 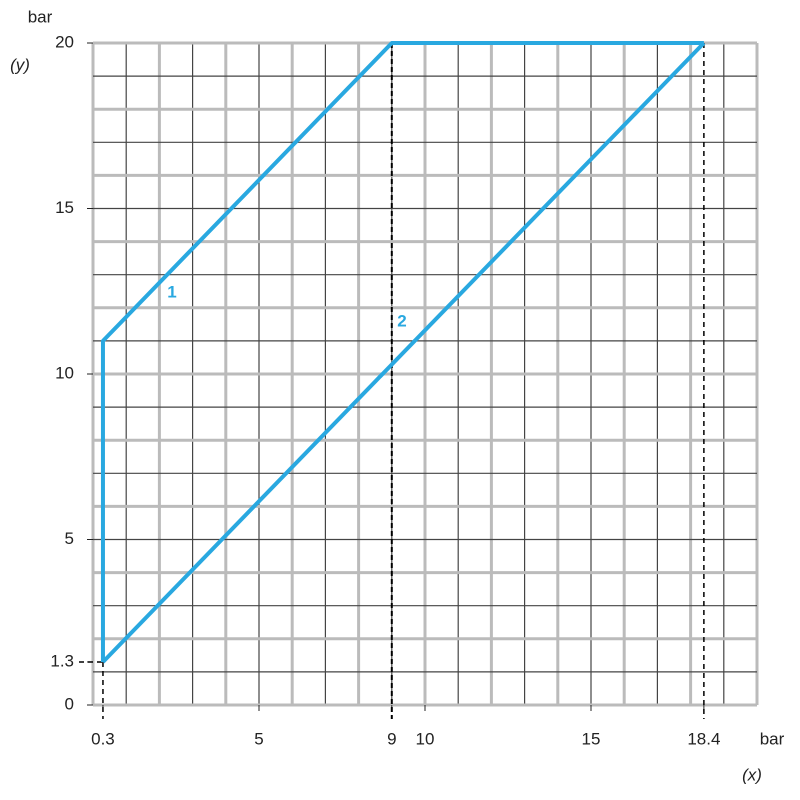 What do you see at coordinates (591, 738) in the screenshot?
I see `x-tick-label: 15` at bounding box center [591, 738].